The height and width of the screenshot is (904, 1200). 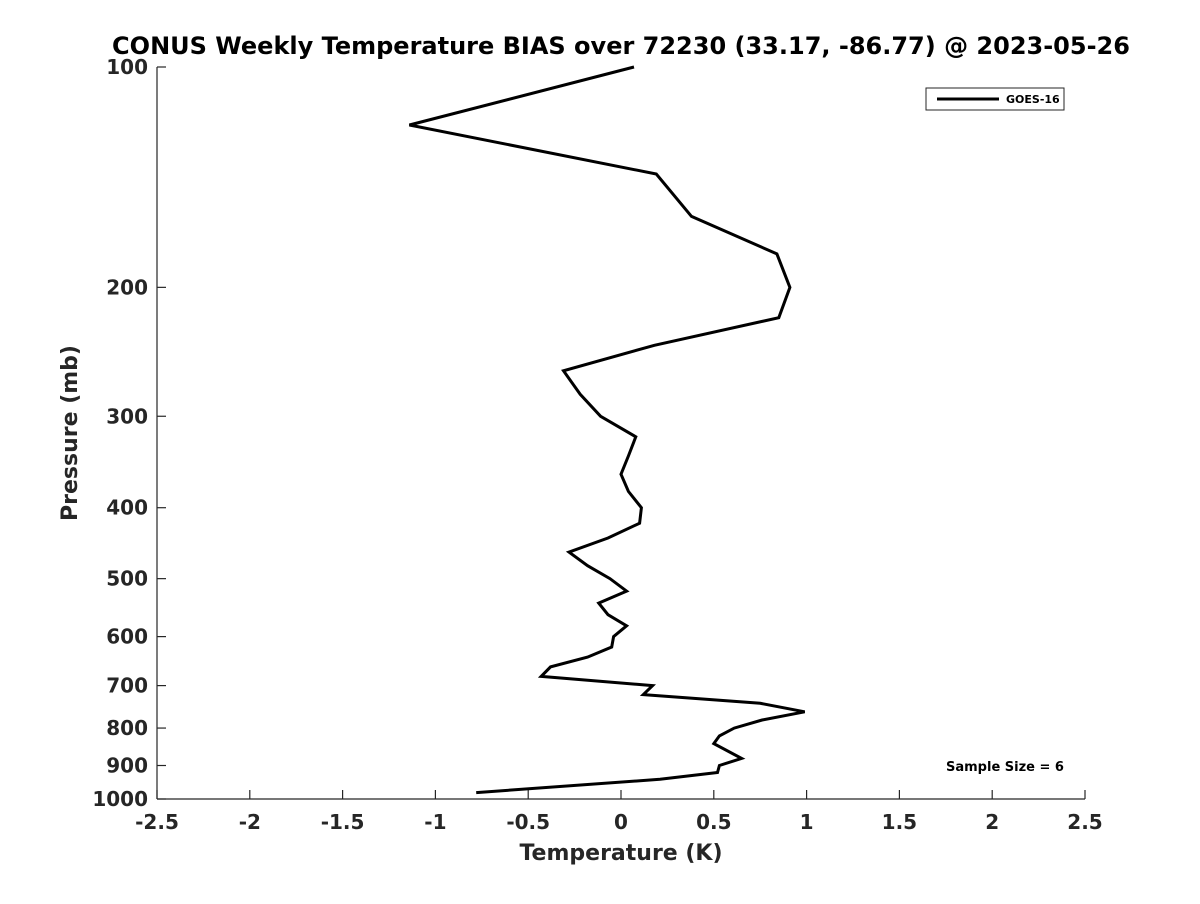 What do you see at coordinates (528, 822) in the screenshot?
I see `x-tick-label: -0.5` at bounding box center [528, 822].